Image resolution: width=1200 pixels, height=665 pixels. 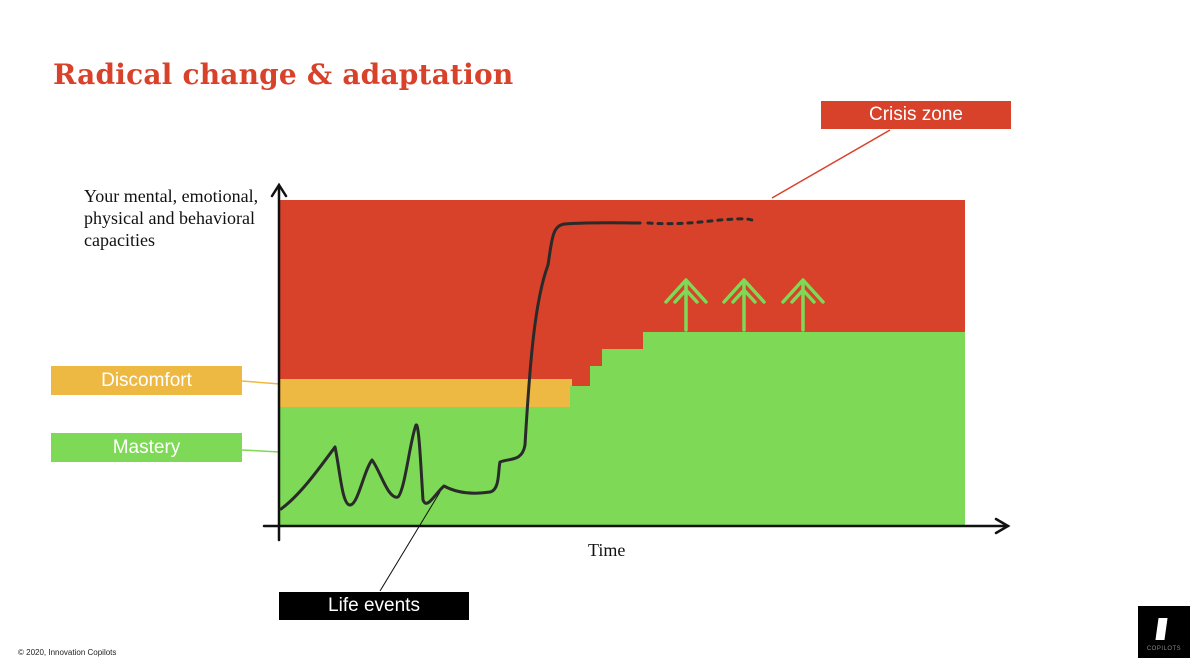 I want to click on y-axis-arrowhead, so click(x=279, y=190).